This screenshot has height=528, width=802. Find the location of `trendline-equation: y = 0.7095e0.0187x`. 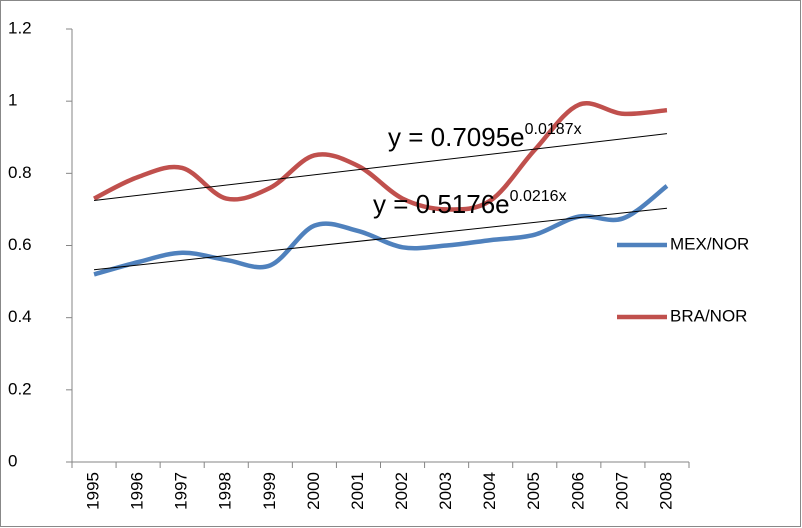

trendline-equation: y = 0.7095e0.0187x is located at coordinates (485, 136).